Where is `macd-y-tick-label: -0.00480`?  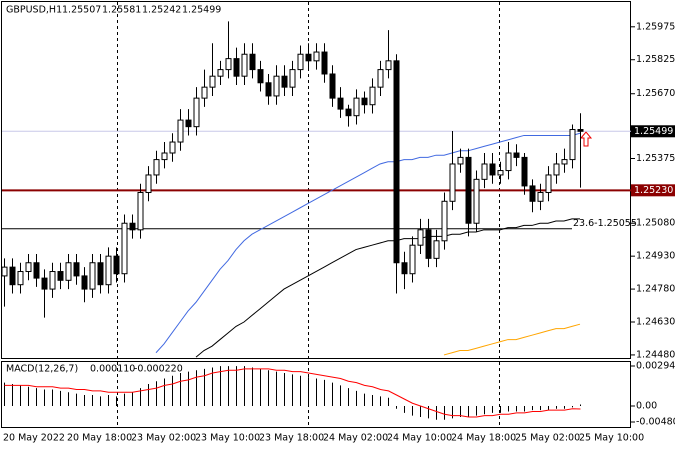
macd-y-tick-label: -0.00480 is located at coordinates (655, 422).